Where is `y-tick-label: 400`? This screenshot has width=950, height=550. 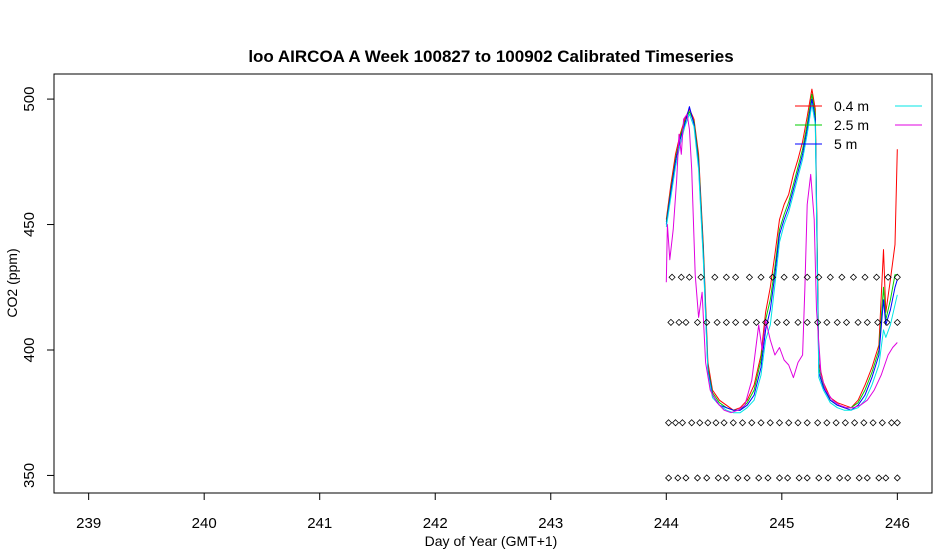
y-tick-label: 400 is located at coordinates (29, 349).